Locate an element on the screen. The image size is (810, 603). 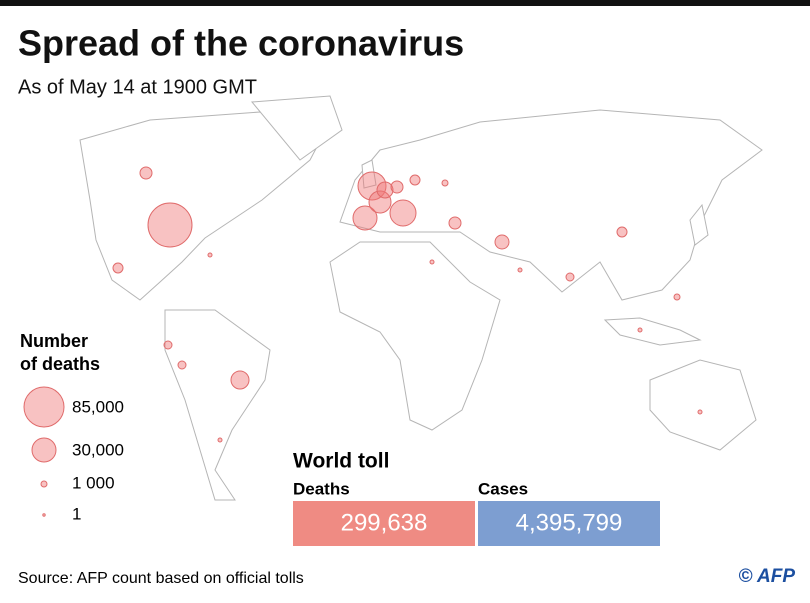
legend: Number of deaths 85,000 30,000 1 000 1 is located at coordinates (72, 427).